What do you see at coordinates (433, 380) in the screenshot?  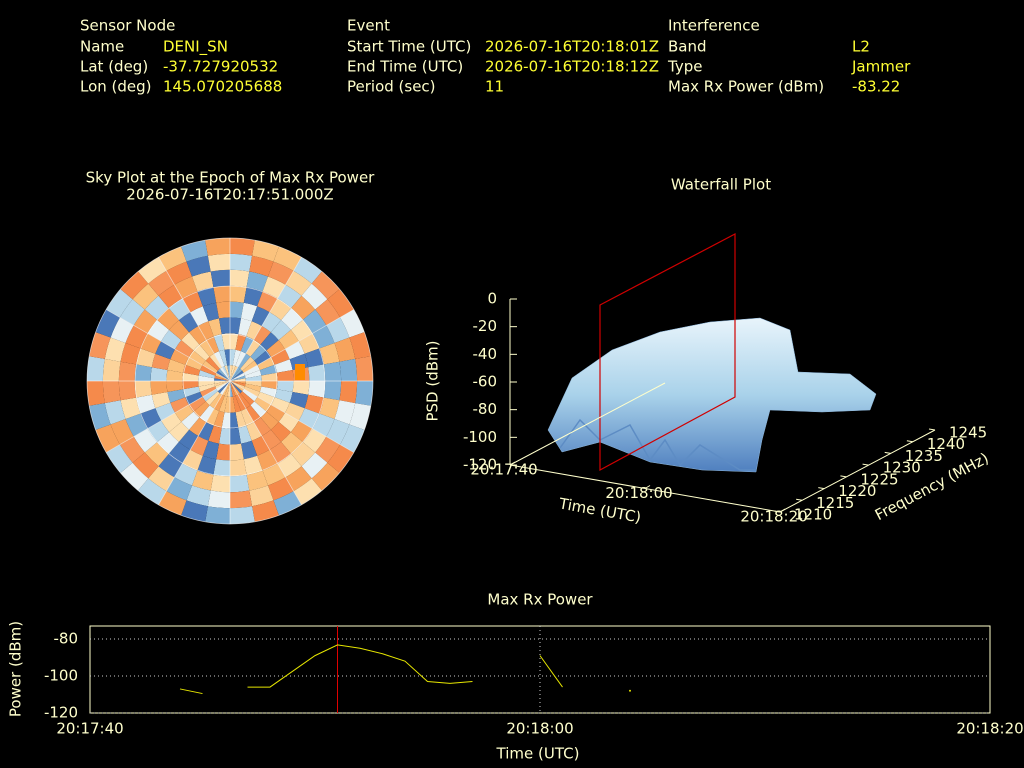 I see `z-axis-label: PSD (dBm)` at bounding box center [433, 380].